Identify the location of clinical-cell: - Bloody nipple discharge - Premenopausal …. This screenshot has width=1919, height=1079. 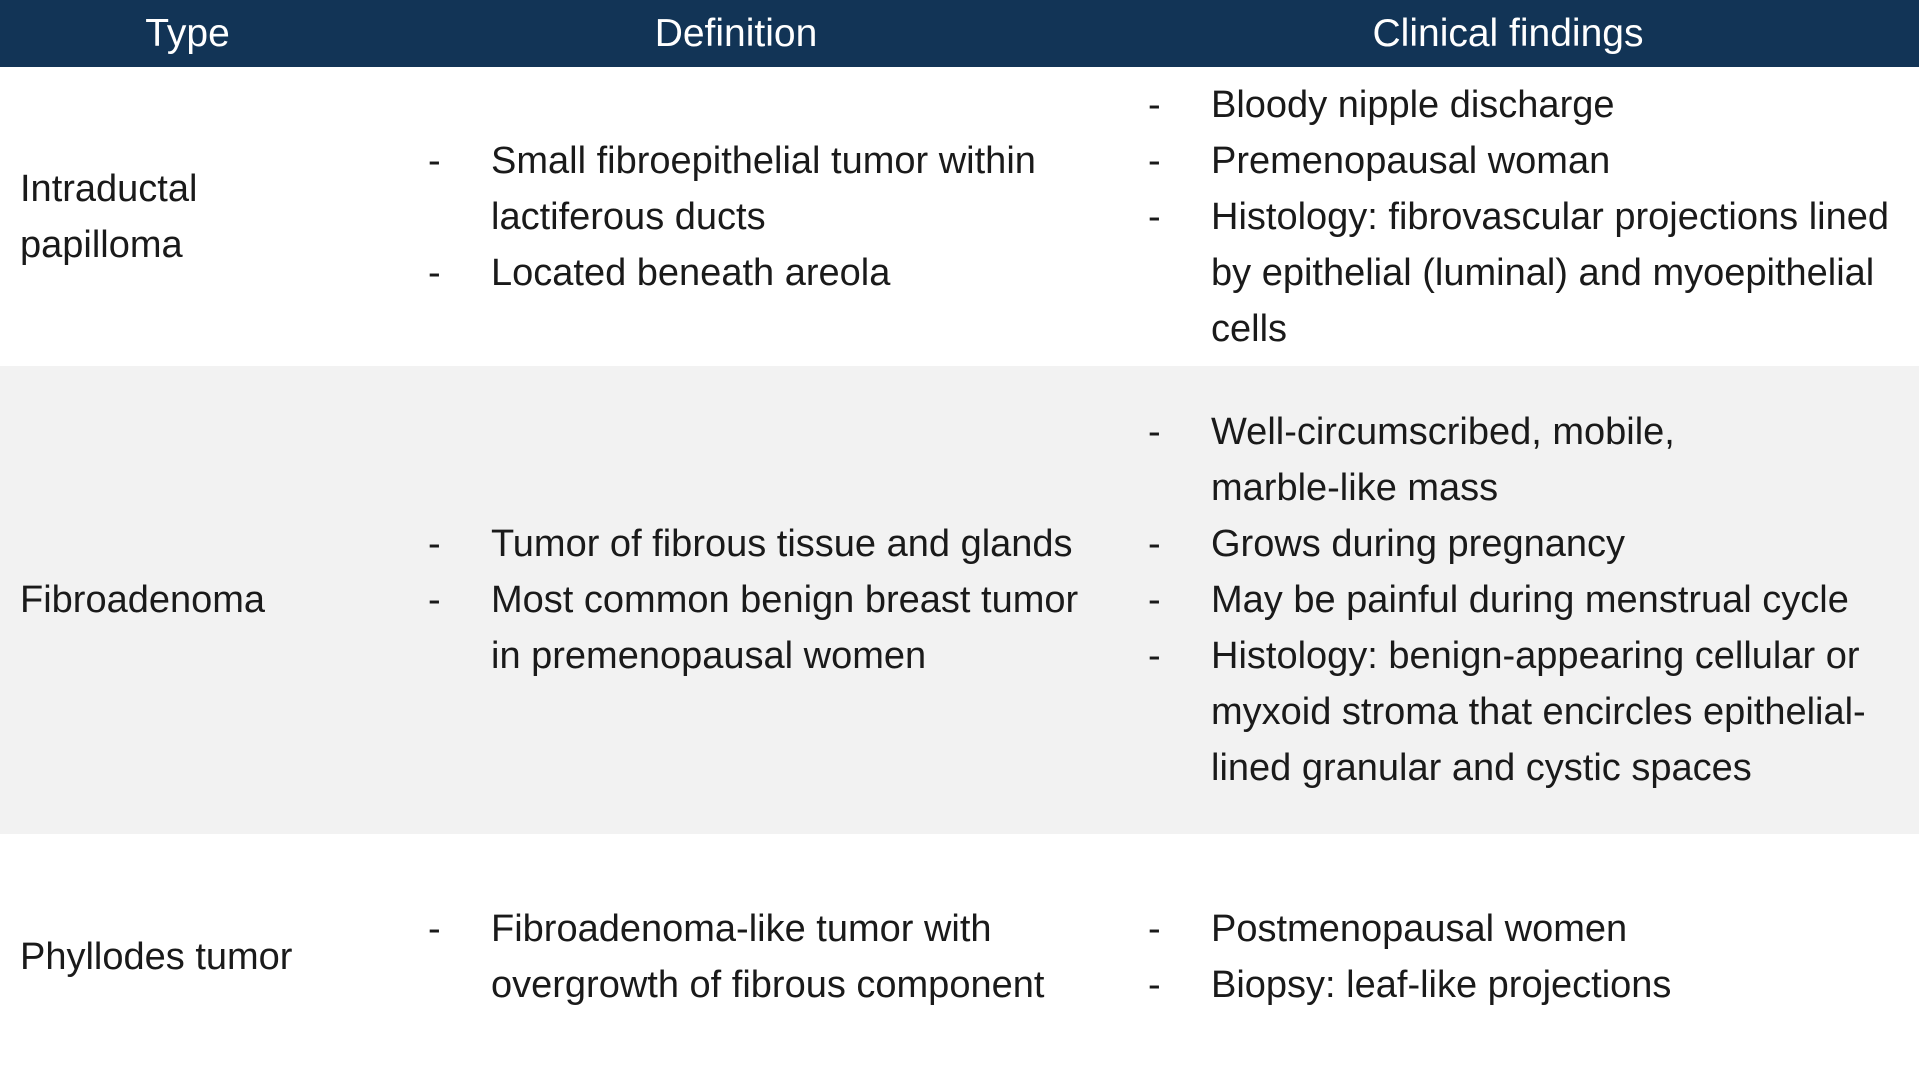
(1529, 216).